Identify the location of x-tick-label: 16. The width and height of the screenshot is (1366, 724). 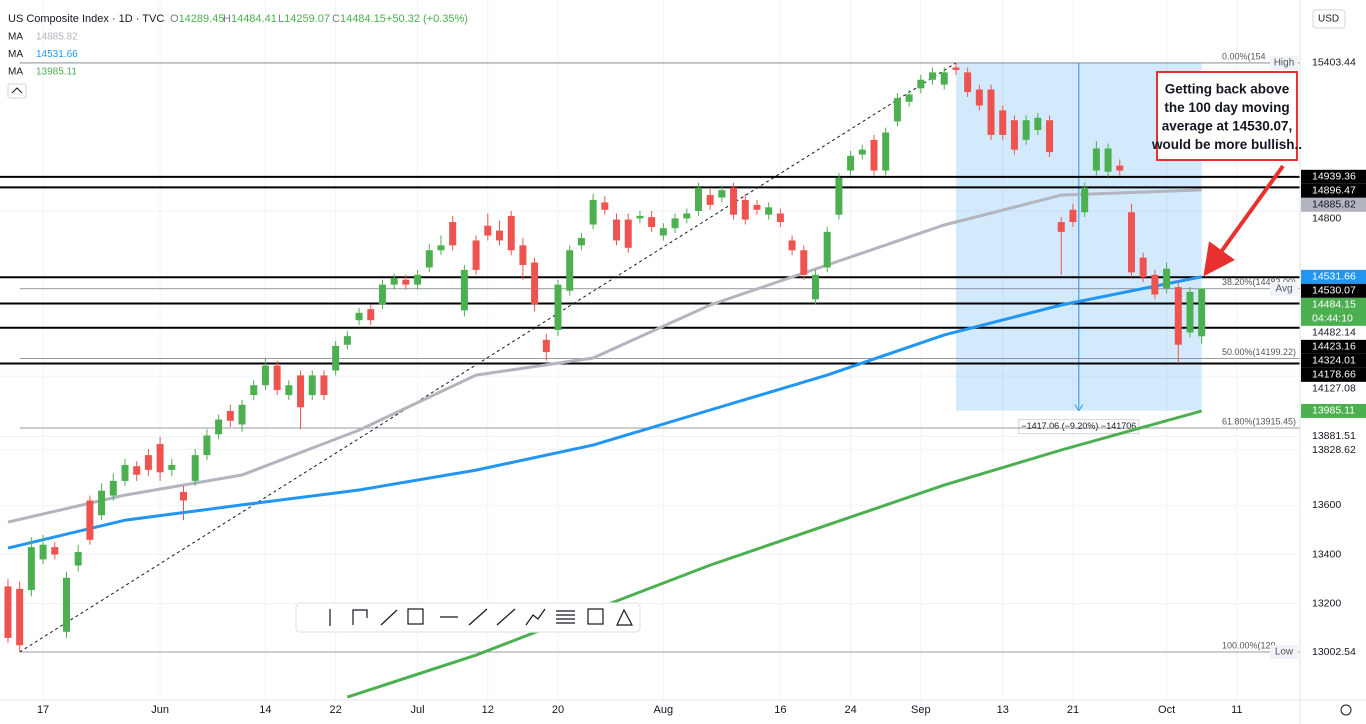
(780, 710).